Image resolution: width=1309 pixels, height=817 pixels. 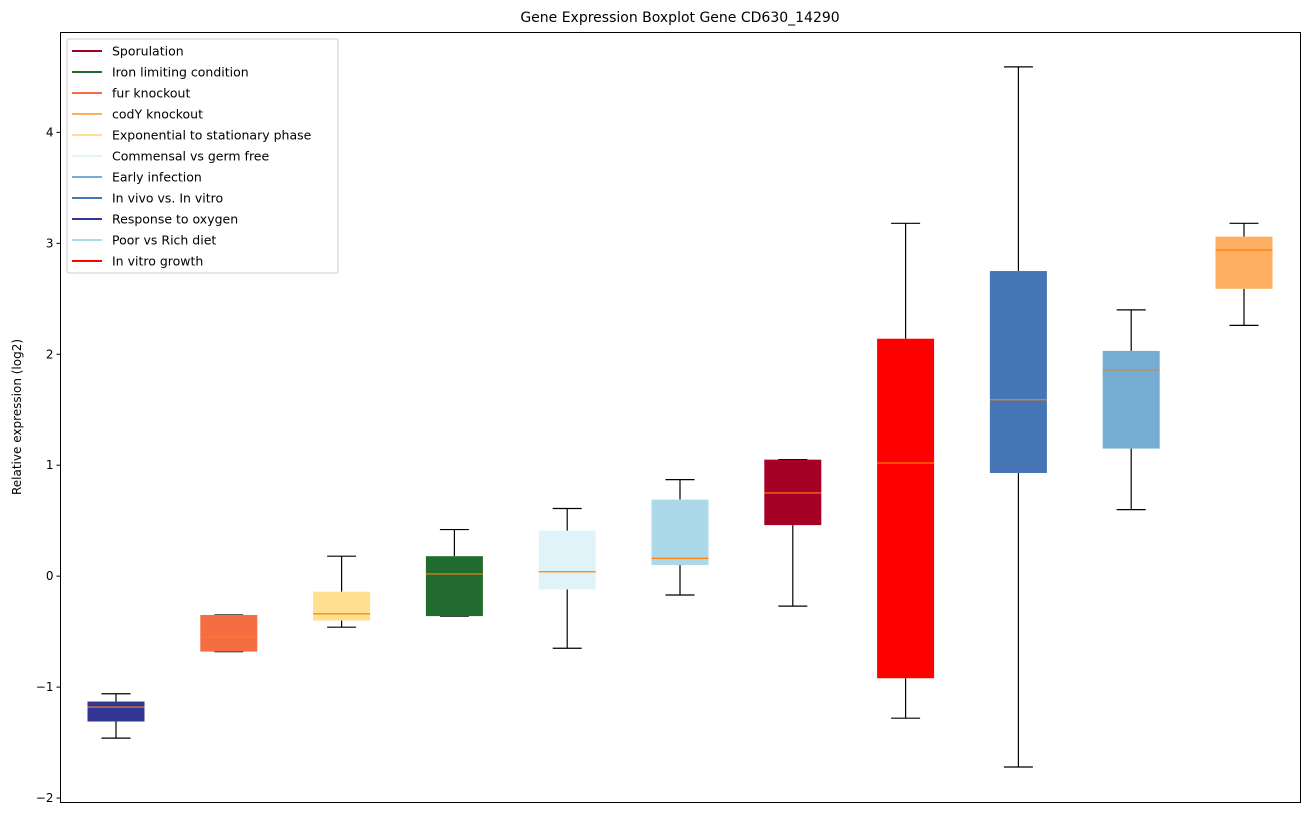 I want to click on legend-item: Response to oxygen, so click(x=155, y=219).